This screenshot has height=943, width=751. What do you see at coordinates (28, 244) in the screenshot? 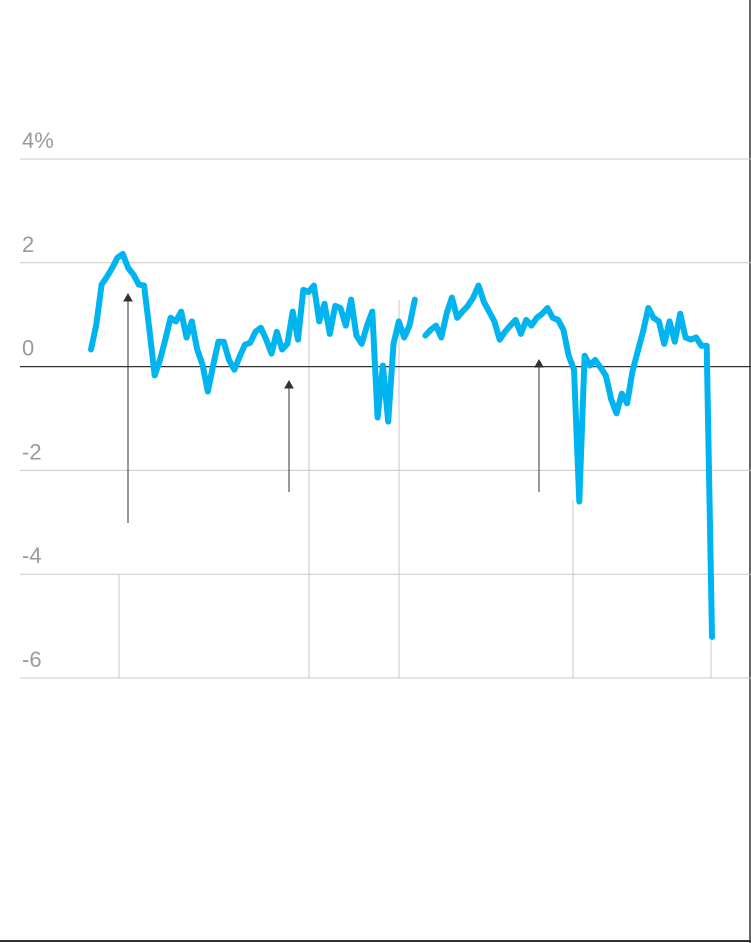
I see `y-tick-label: 2` at bounding box center [28, 244].